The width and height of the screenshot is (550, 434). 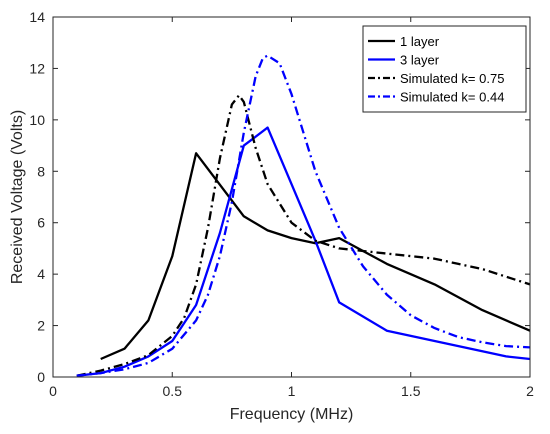 I want to click on legend-entry-label: Simulated k= 0.44, so click(x=452, y=97).